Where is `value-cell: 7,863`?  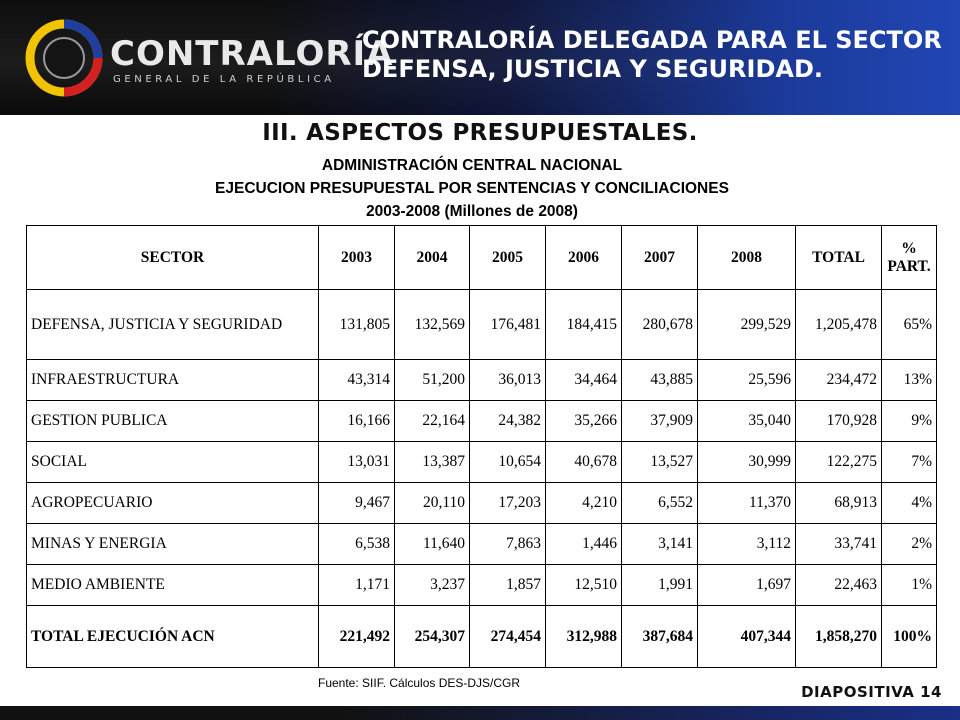
value-cell: 7,863 is located at coordinates (507, 544).